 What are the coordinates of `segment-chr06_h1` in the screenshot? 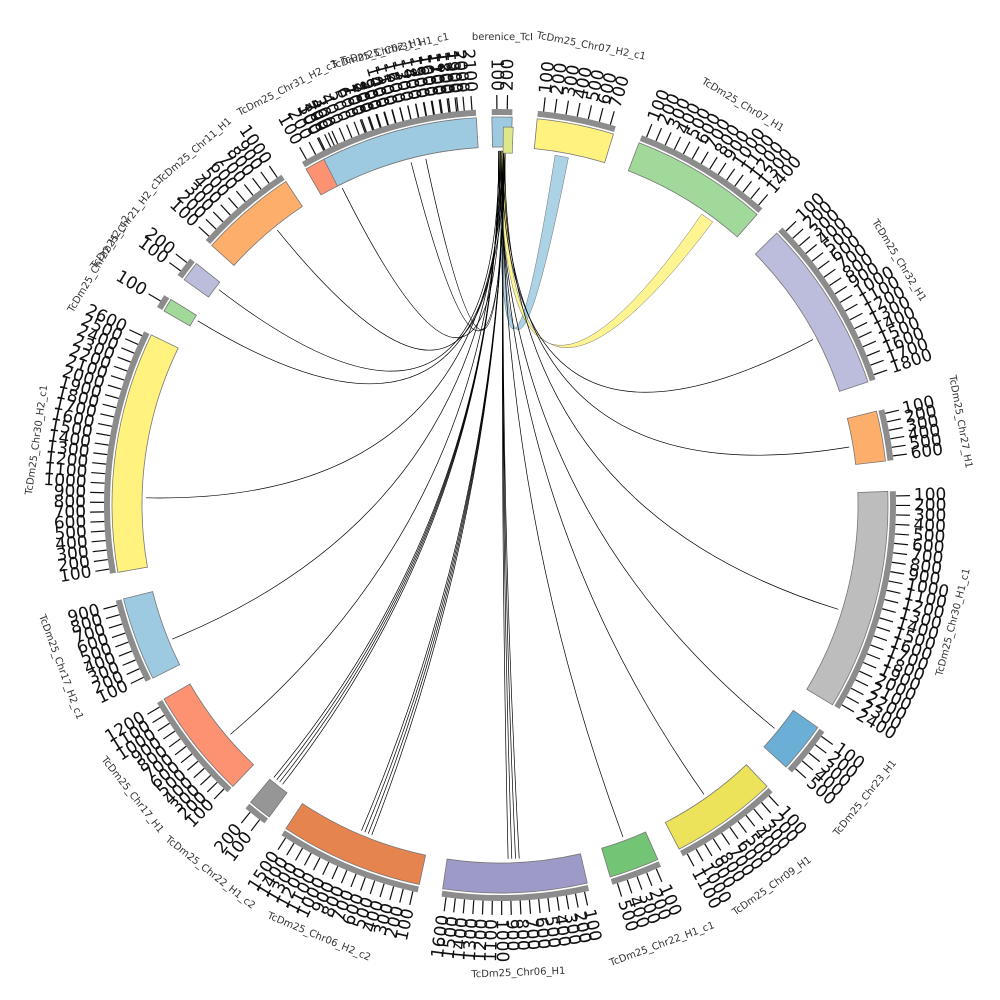 It's located at (515, 873).